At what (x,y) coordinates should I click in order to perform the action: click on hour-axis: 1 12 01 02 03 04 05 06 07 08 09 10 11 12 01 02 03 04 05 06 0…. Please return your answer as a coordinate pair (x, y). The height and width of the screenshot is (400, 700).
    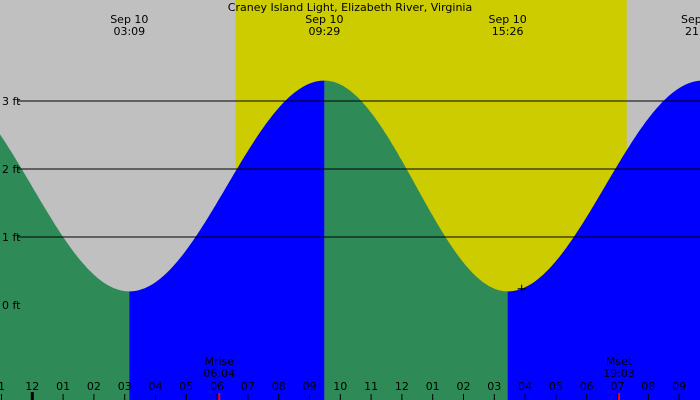
    Looking at the image, I should click on (343, 390).